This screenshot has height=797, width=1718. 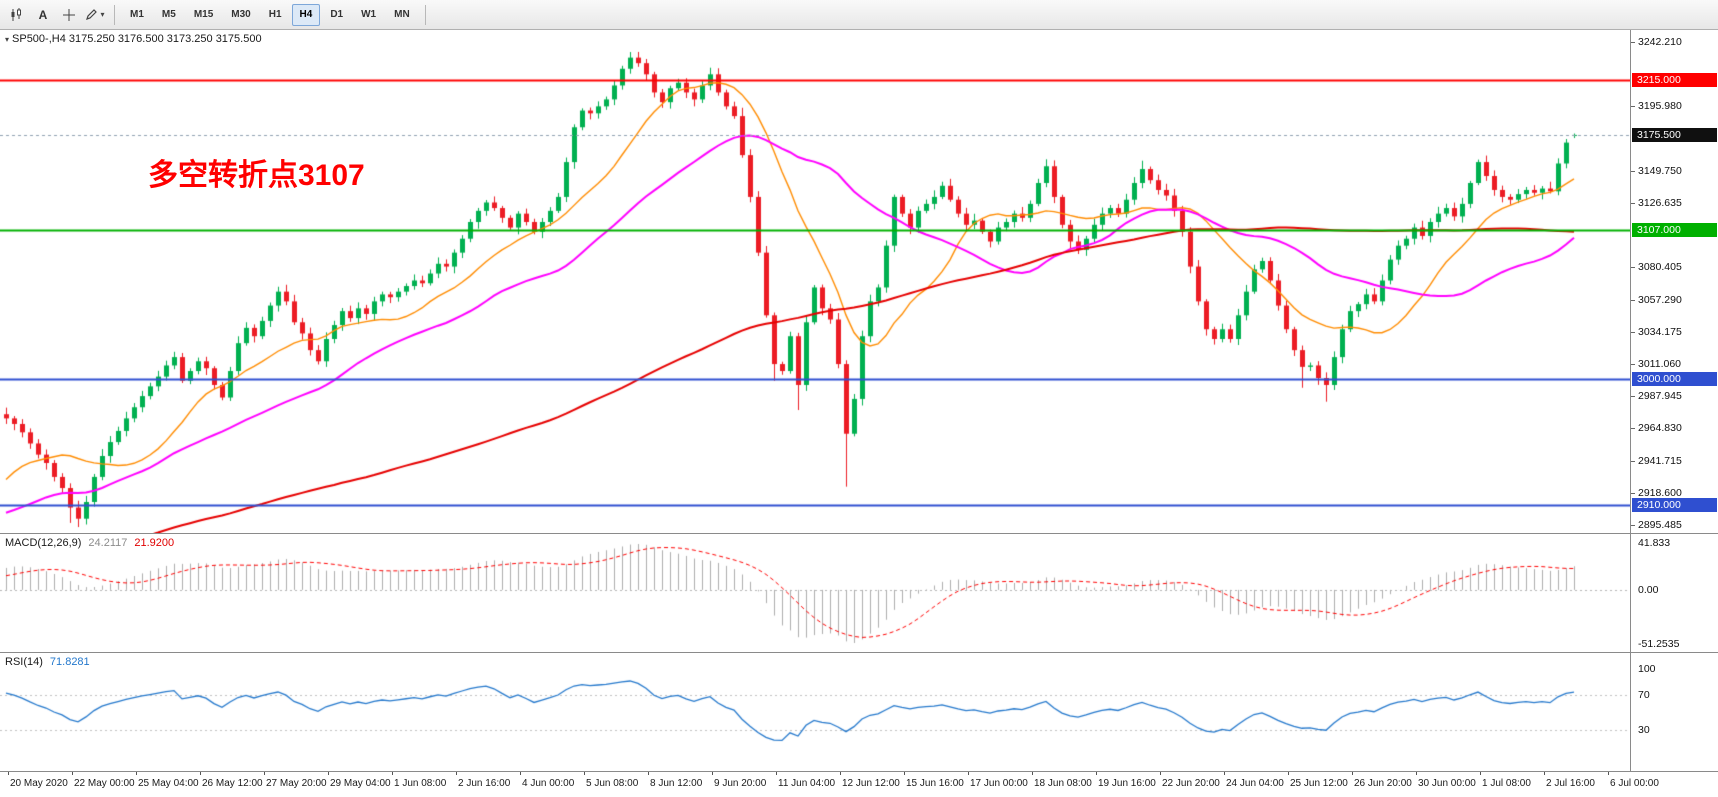 What do you see at coordinates (296, 783) in the screenshot?
I see `time-axis-label: 27 May 20:00` at bounding box center [296, 783].